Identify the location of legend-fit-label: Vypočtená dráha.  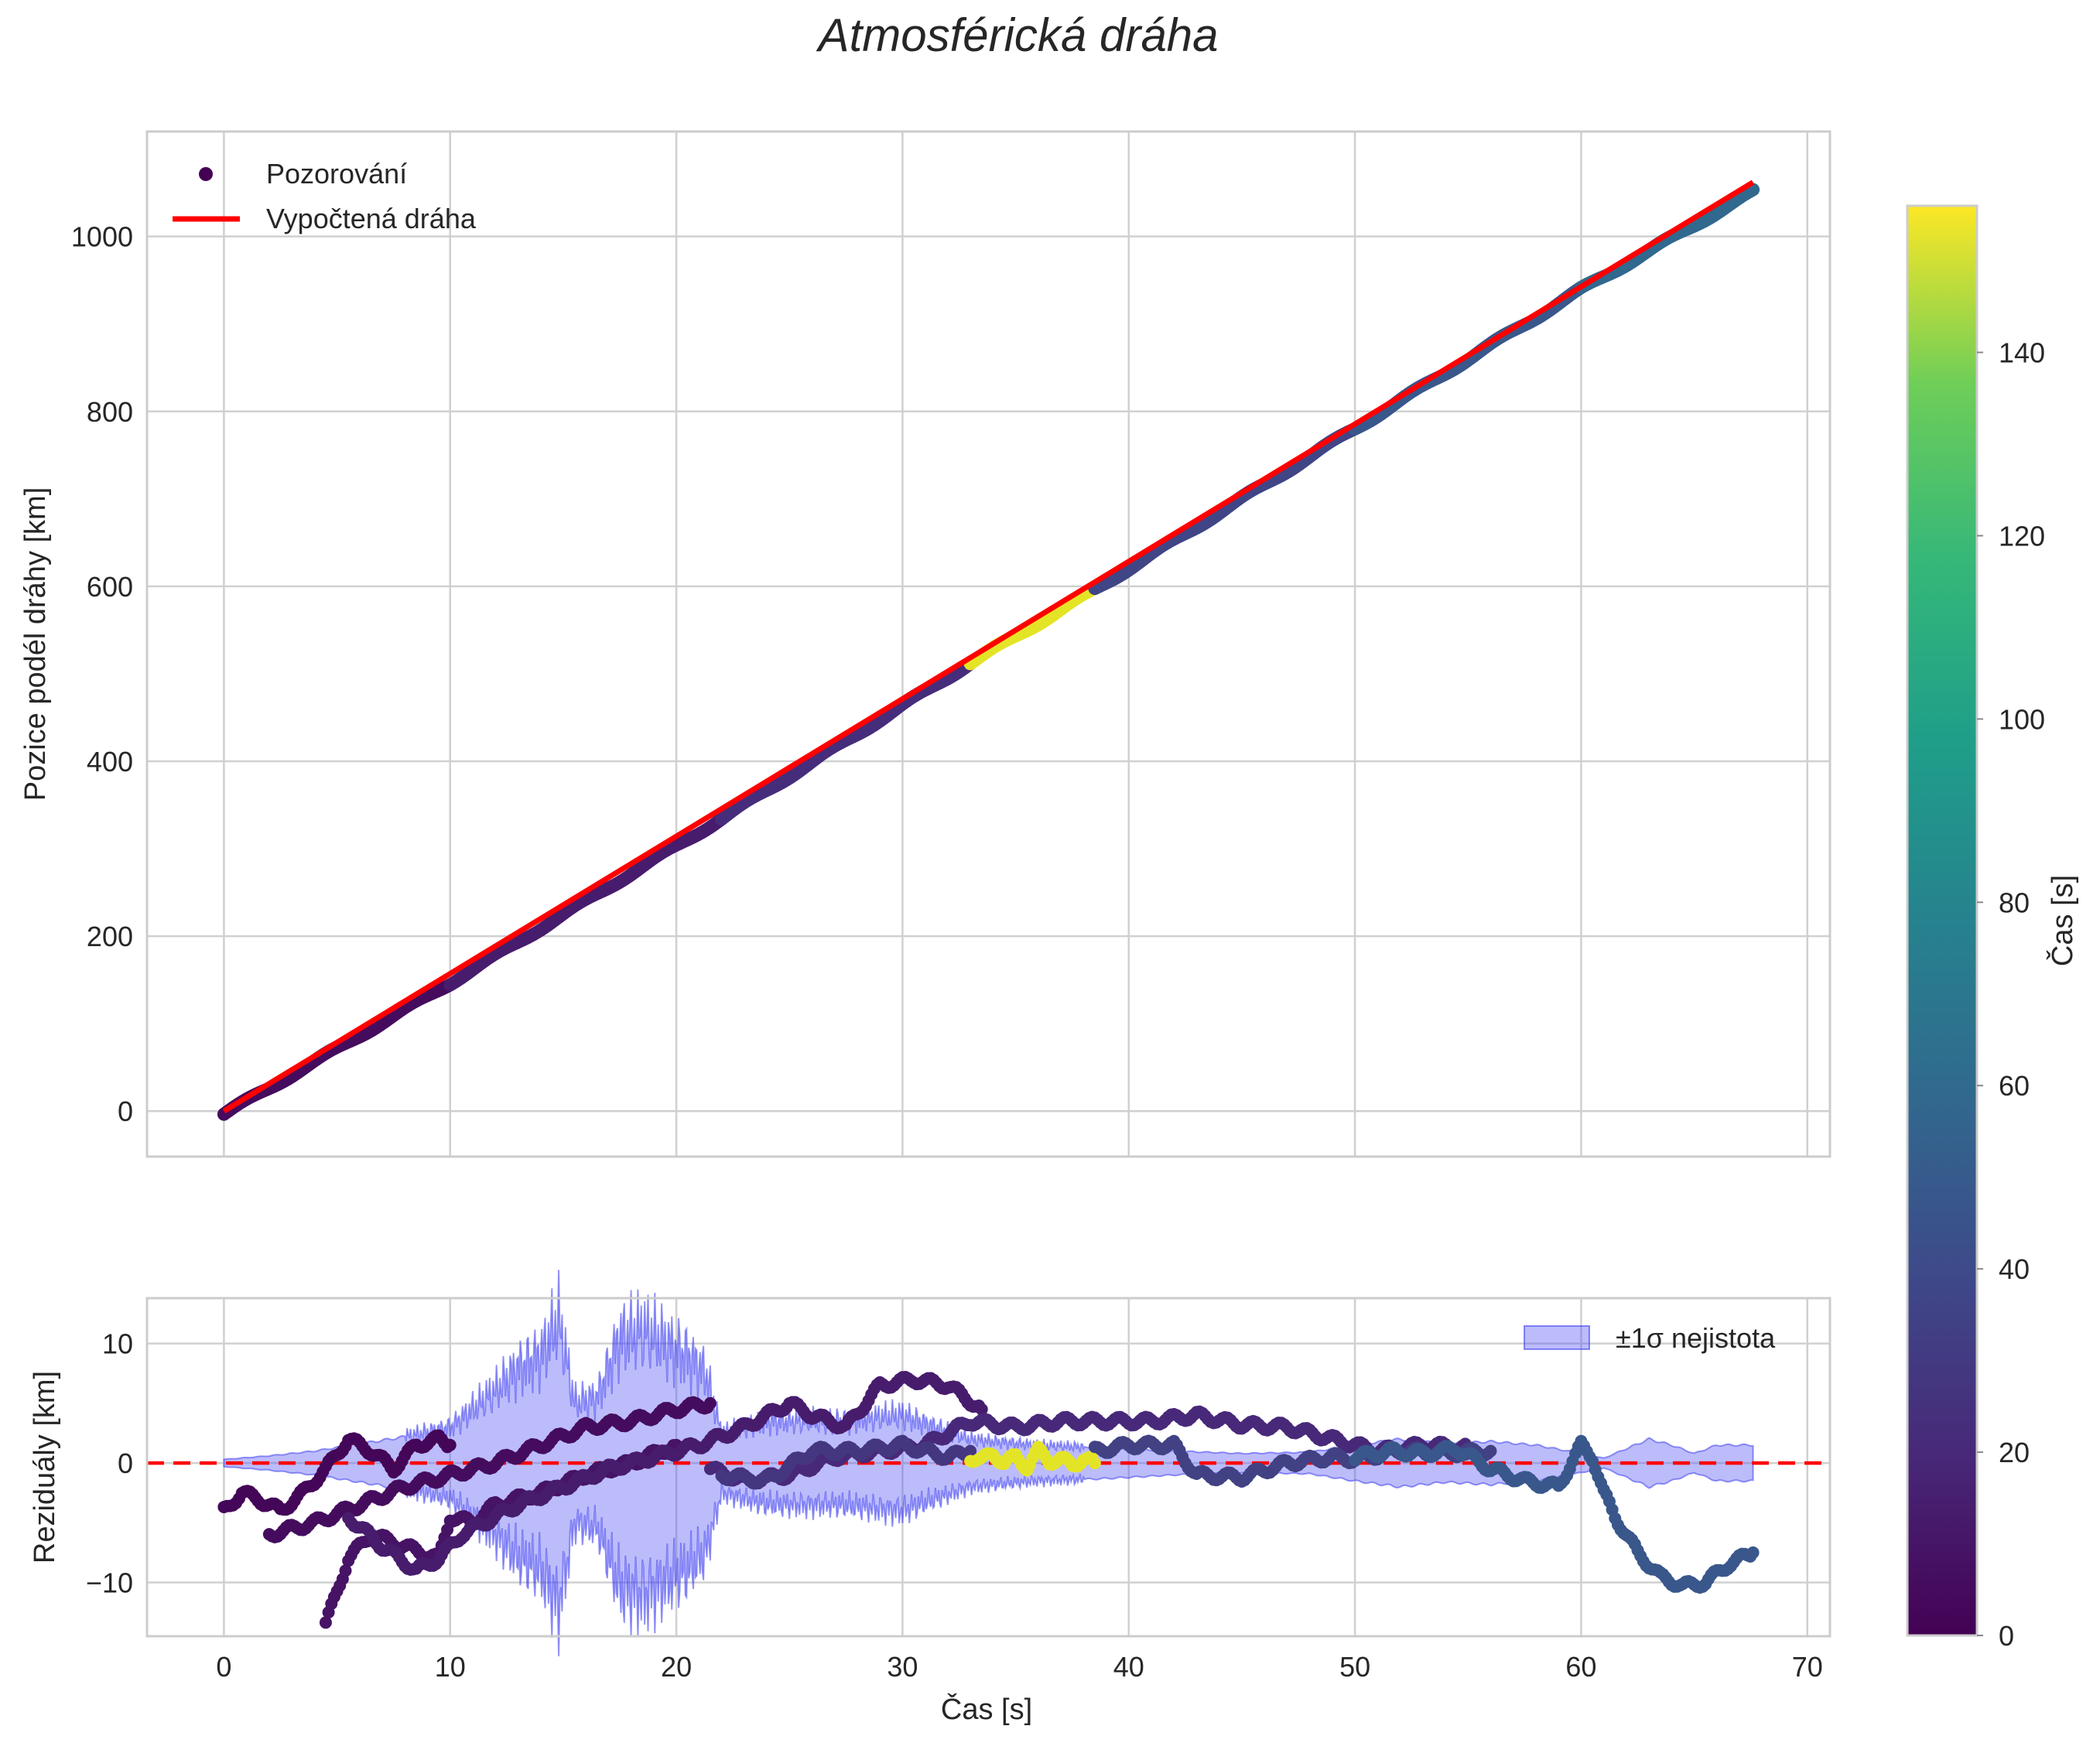
(371, 218).